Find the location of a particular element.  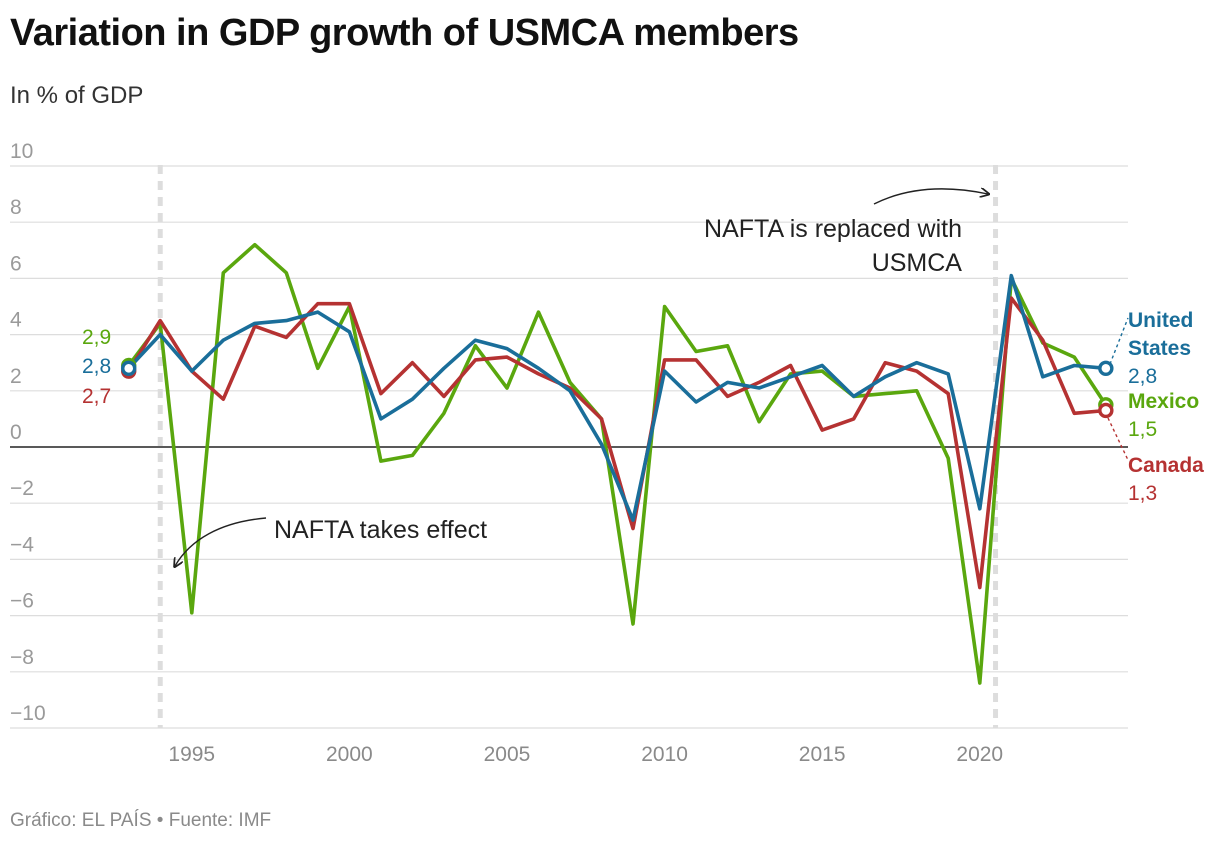

y-tick-label: 8 is located at coordinates (16, 207).